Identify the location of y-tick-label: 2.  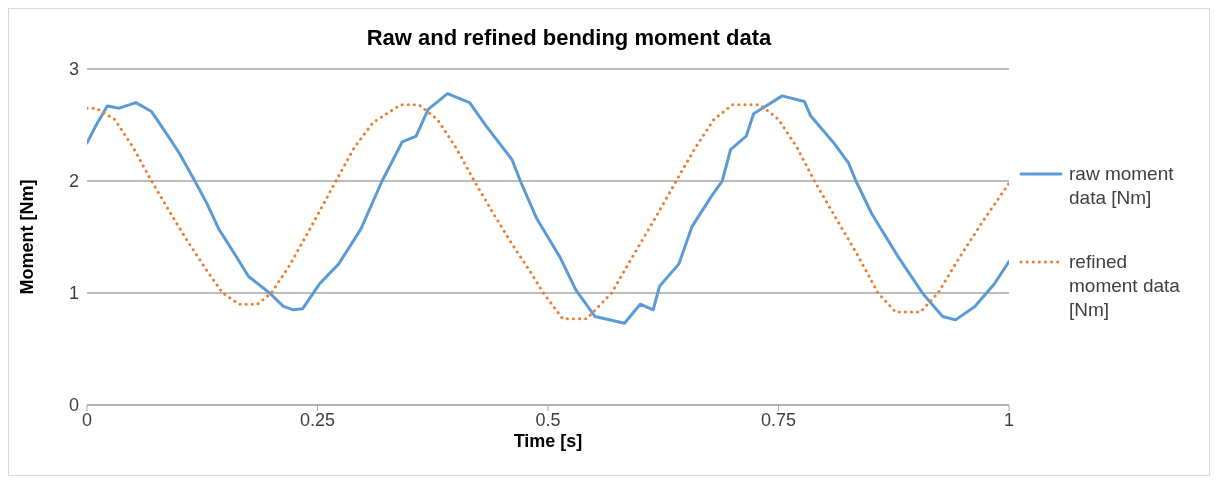
(73, 181).